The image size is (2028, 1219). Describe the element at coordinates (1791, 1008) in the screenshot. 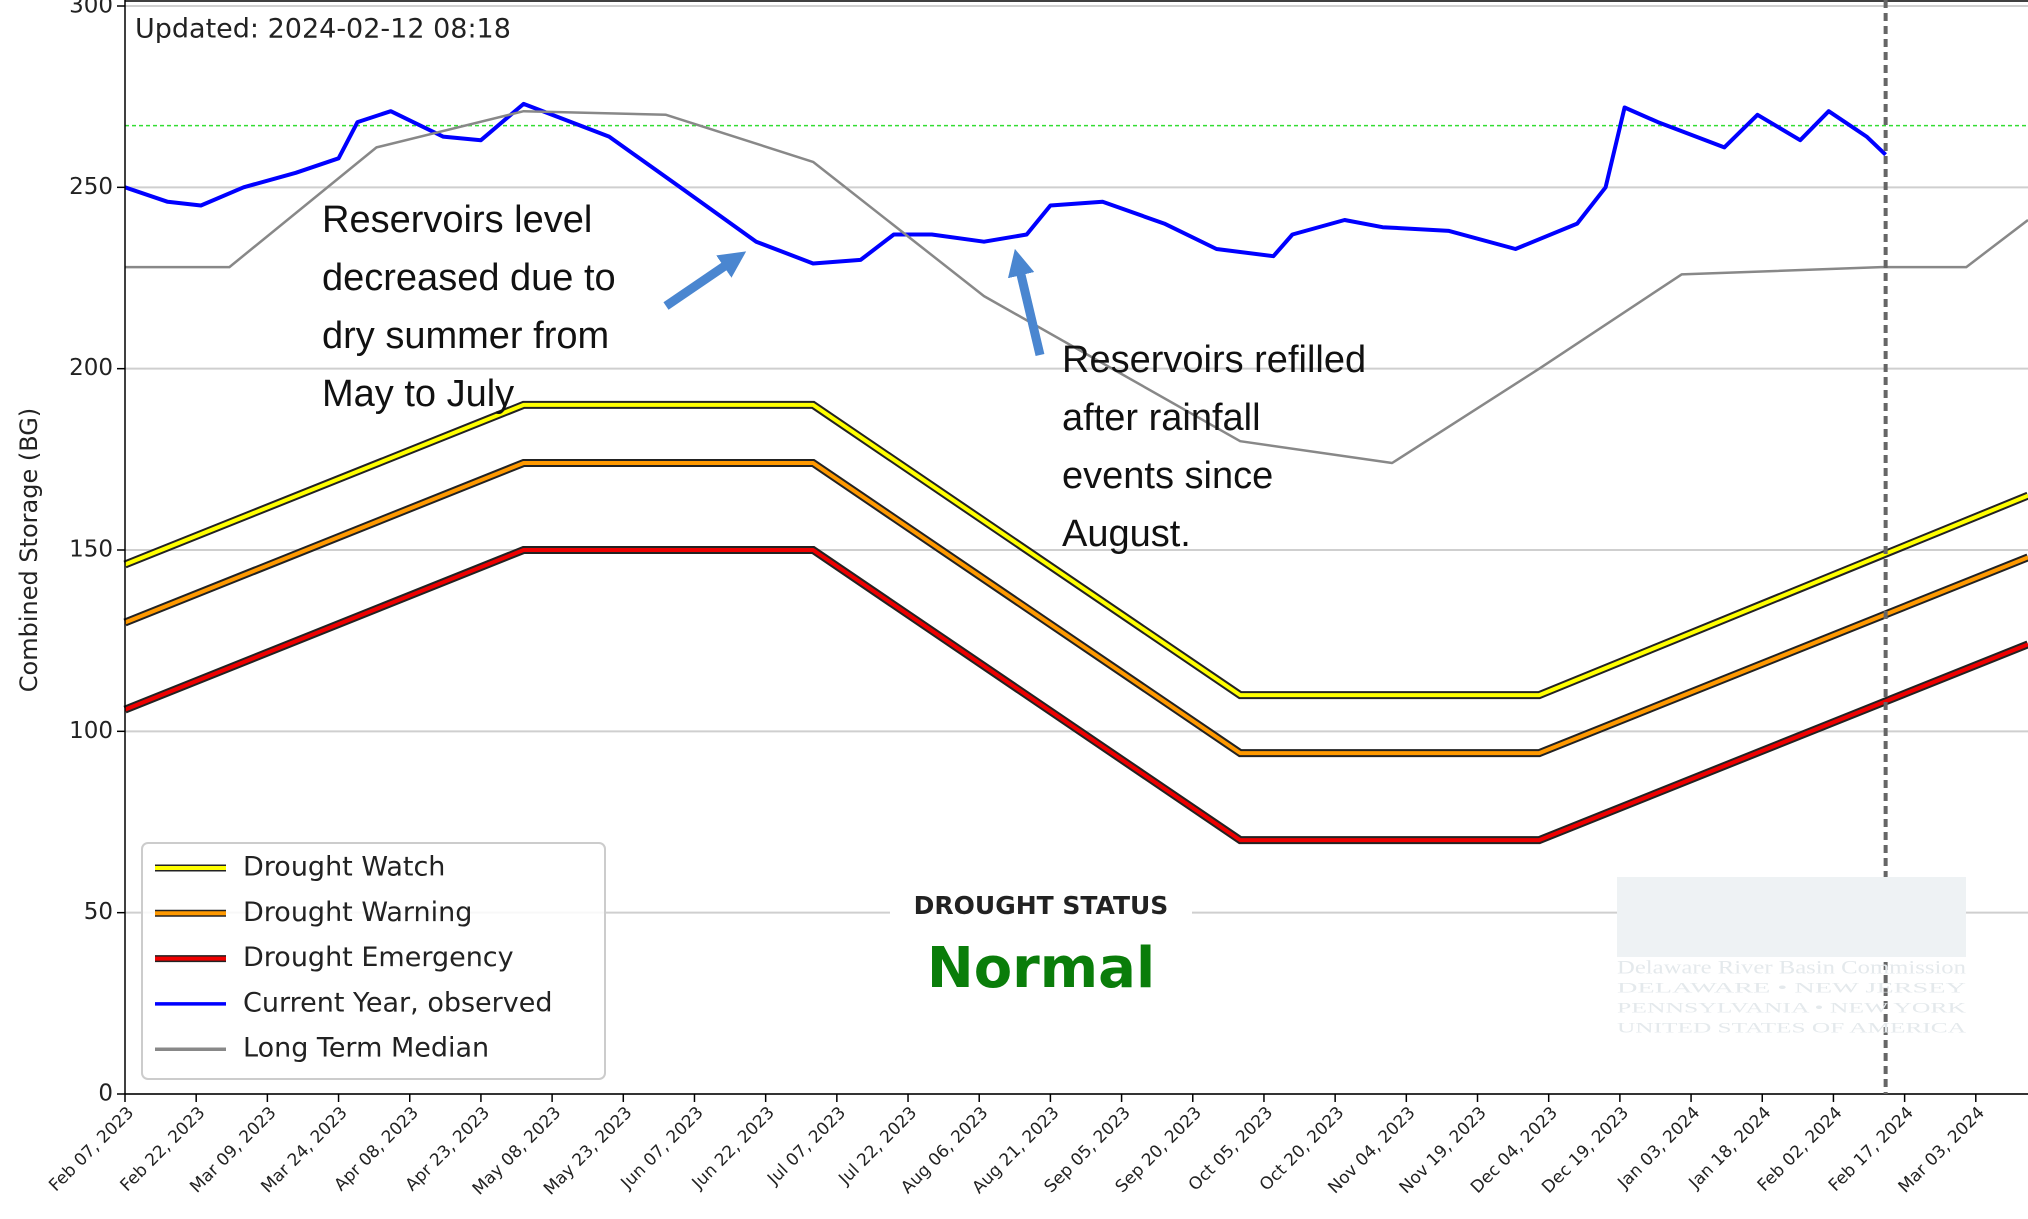

I see `logo-text: PENNSYLVANIA • NEW YORK` at that location.